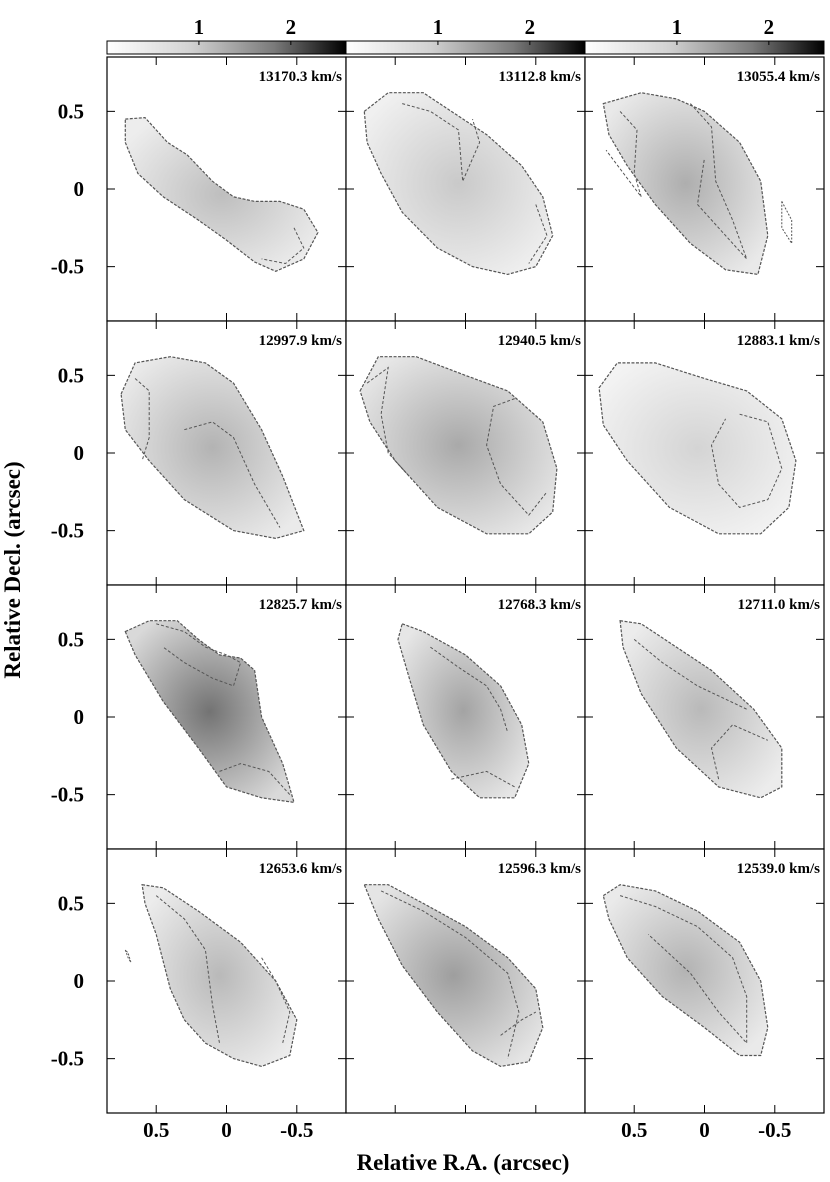 The height and width of the screenshot is (1182, 830). What do you see at coordinates (540, 341) in the screenshot?
I see `velocity-label: 12940.5 km/s` at bounding box center [540, 341].